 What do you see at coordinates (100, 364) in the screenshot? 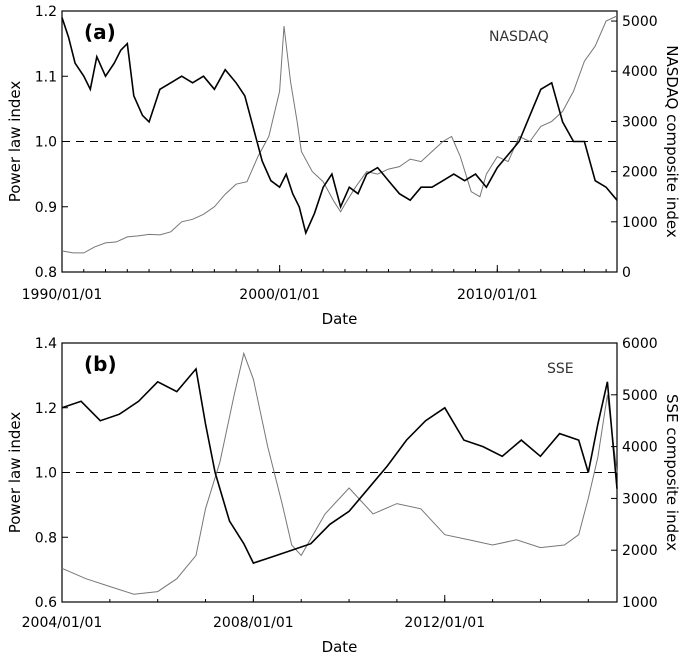
I see `panel-label: (b)` at bounding box center [100, 364].